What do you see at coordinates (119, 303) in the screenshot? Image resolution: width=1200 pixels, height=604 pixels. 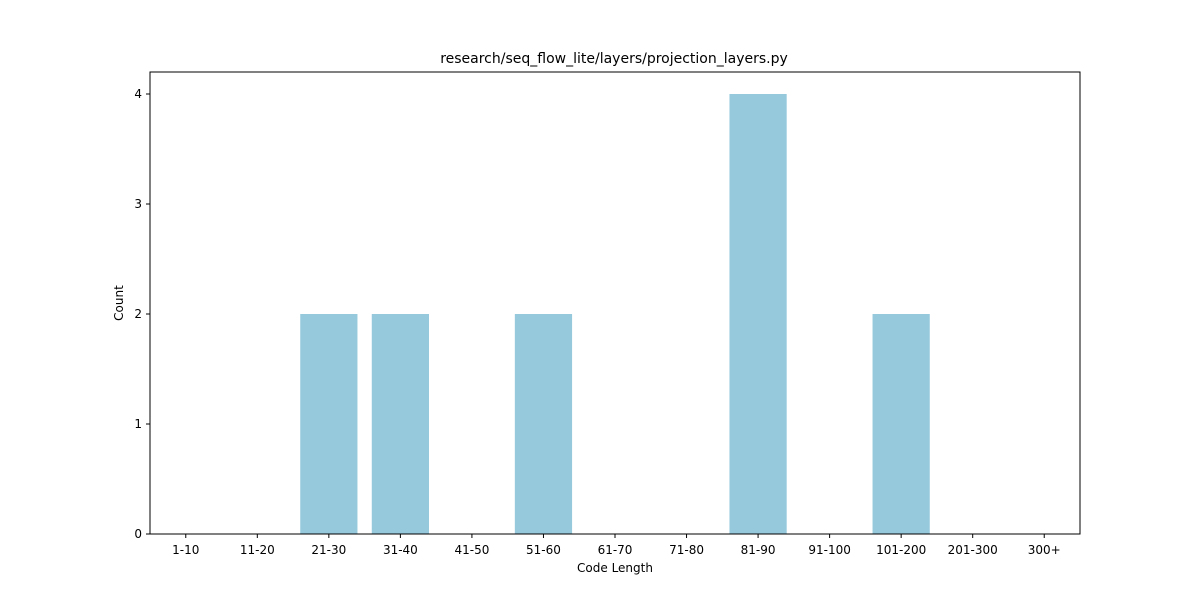 I see `y-axis-label: Count` at bounding box center [119, 303].